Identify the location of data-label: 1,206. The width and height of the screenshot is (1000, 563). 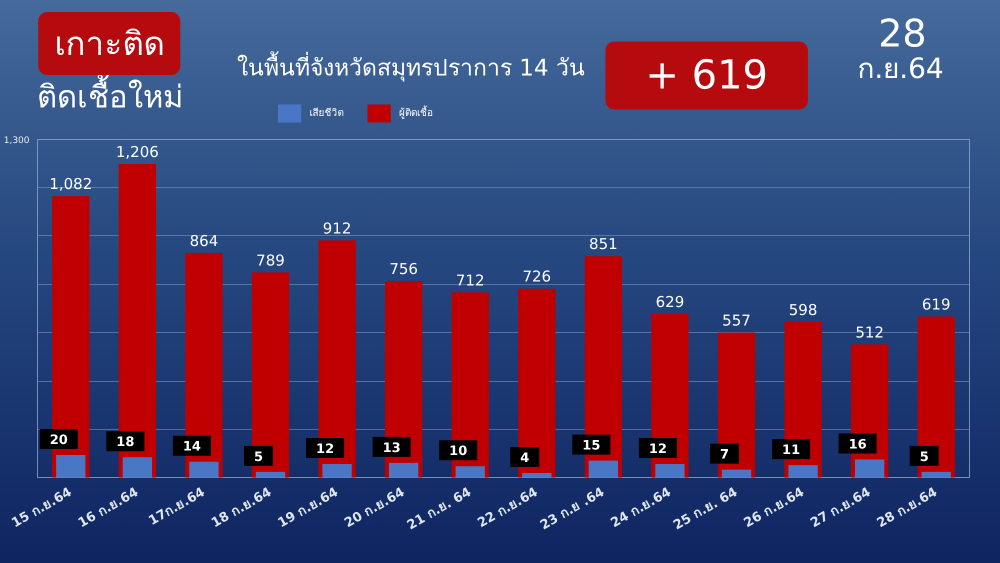
(137, 151).